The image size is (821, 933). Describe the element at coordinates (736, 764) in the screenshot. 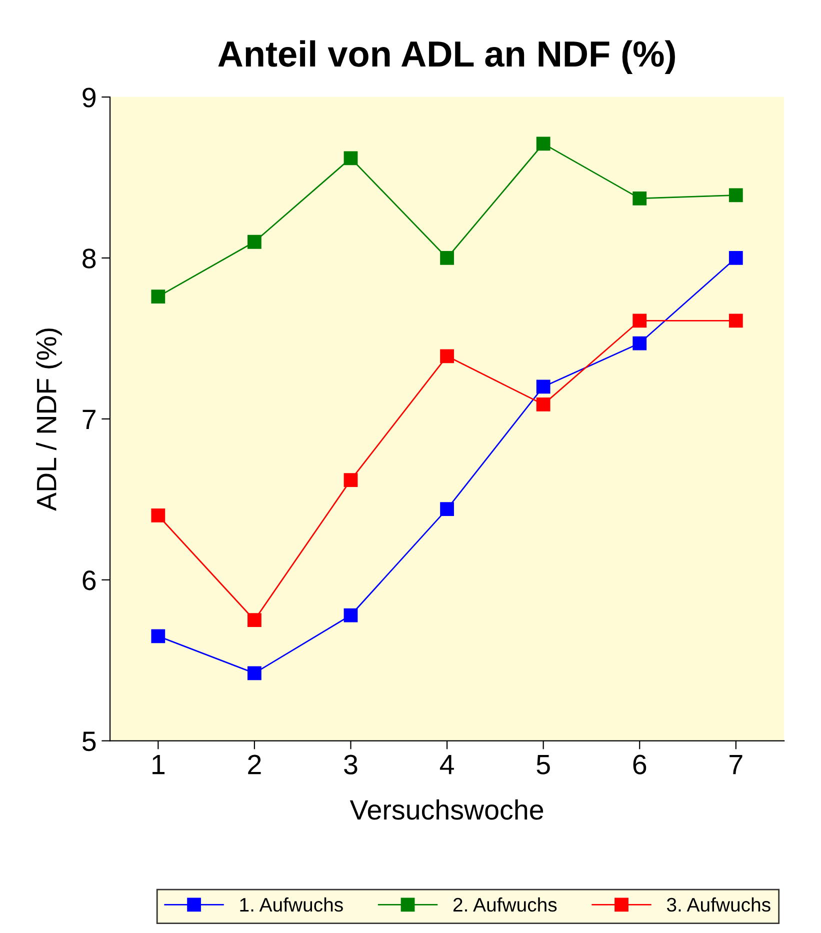

I see `x-tick-label: 7` at that location.